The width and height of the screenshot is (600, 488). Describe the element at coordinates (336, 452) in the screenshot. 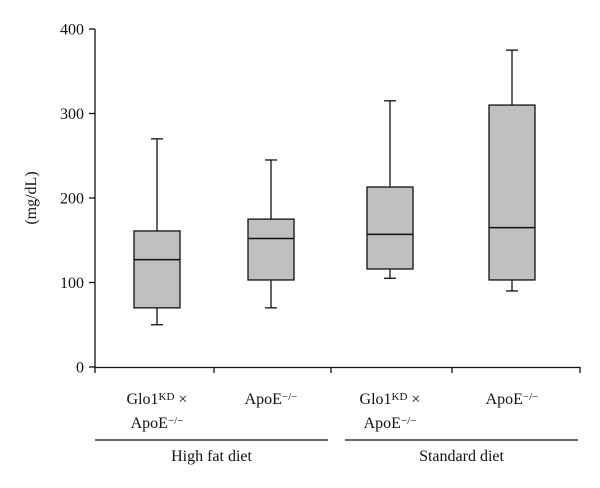

I see `group-labels: High fat diet Standard diet` at that location.